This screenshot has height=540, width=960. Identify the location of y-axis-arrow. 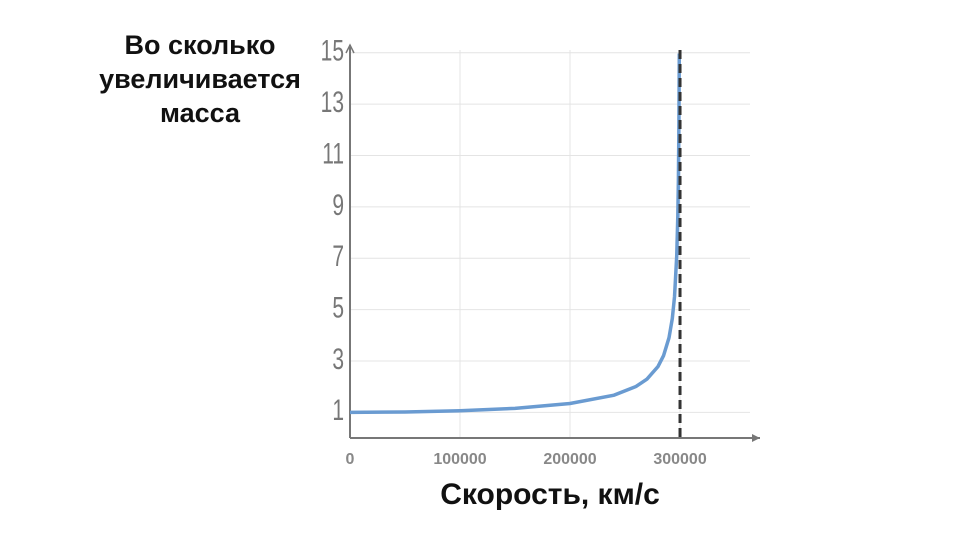
(350, 48).